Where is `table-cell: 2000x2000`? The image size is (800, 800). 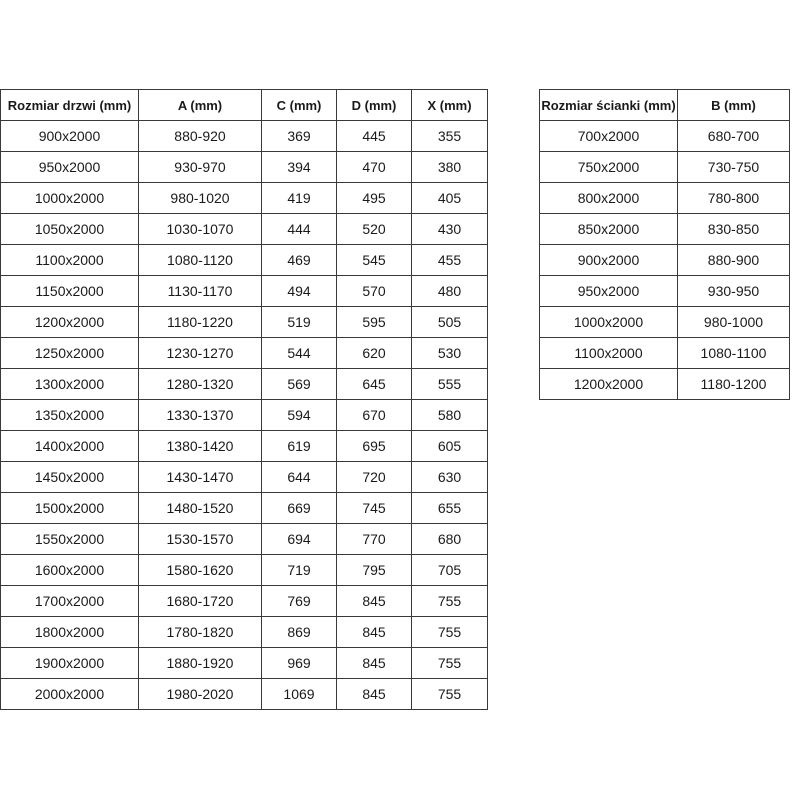 table-cell: 2000x2000 is located at coordinates (69, 694).